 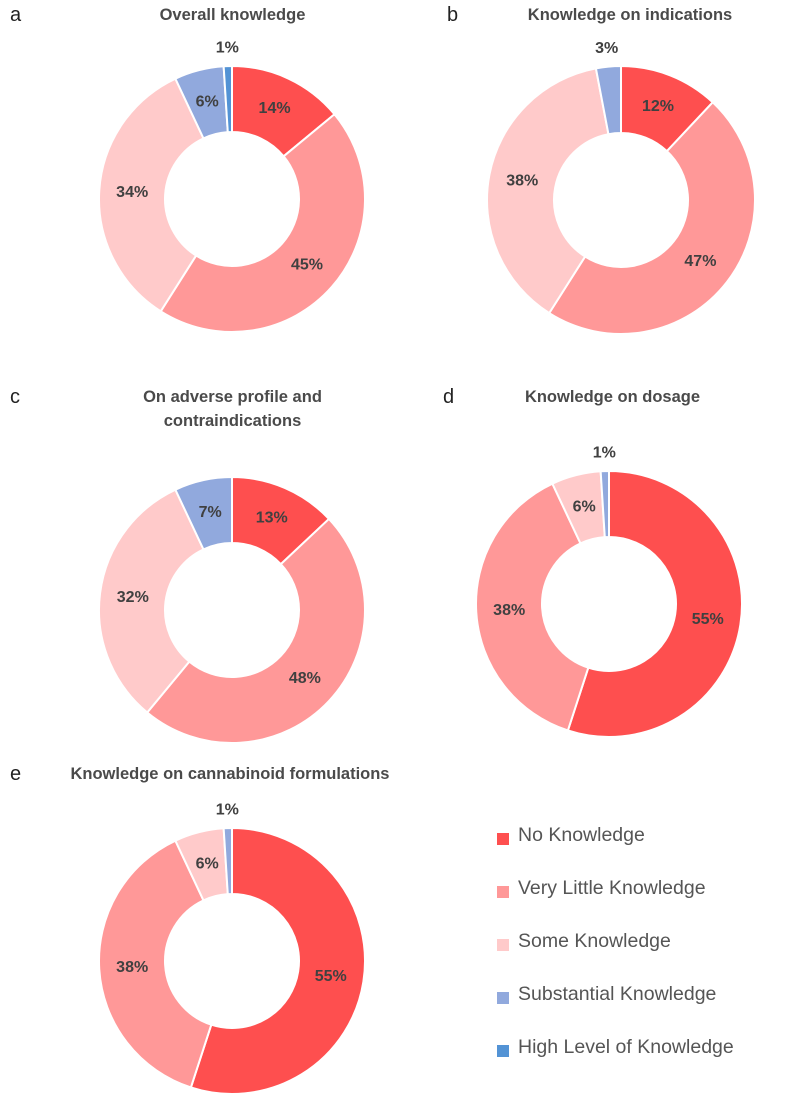 What do you see at coordinates (617, 994) in the screenshot?
I see `legend-label: Substantial Knowledge` at bounding box center [617, 994].